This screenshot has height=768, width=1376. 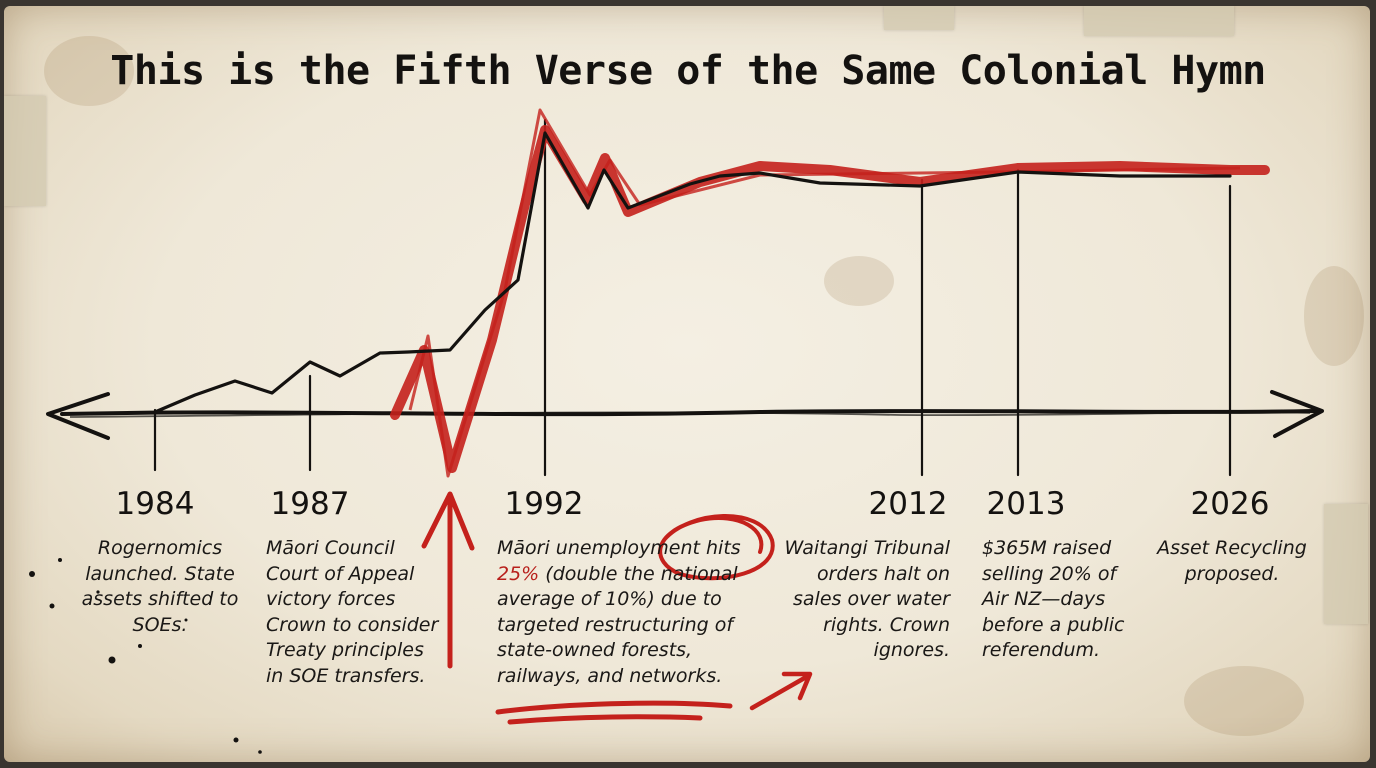 I want to click on year-label-2013: 2013, so click(x=1026, y=504).